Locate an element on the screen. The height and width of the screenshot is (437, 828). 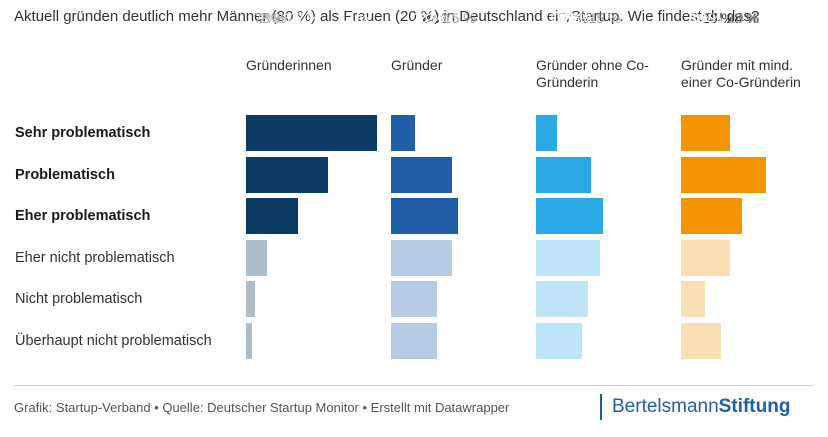
data-label: 16 % is located at coordinates (705, 18).